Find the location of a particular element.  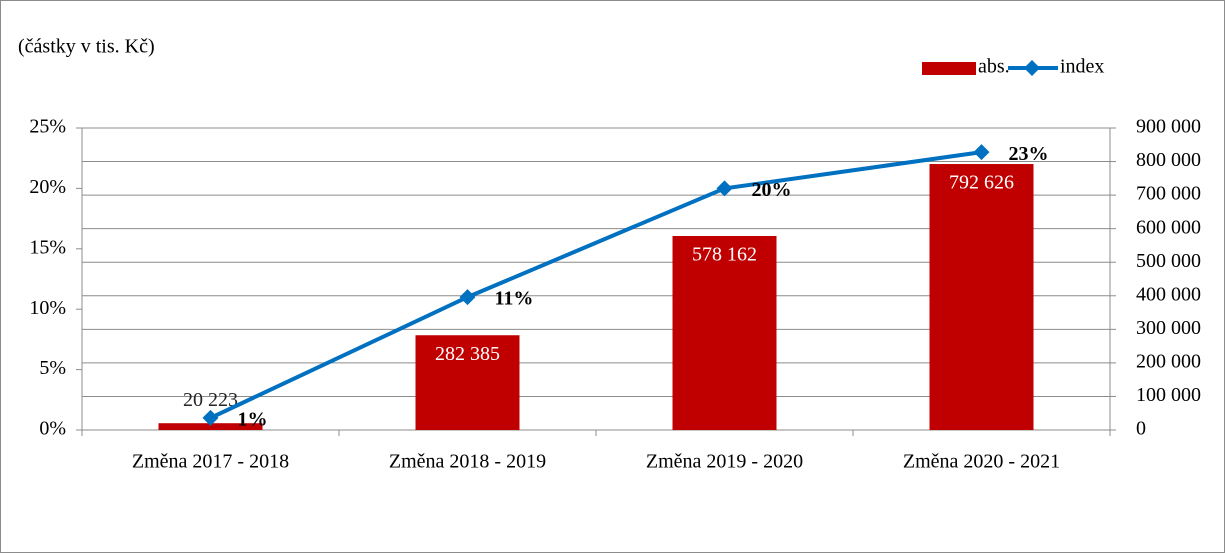

y2-tick-label: 600 000 is located at coordinates (1168, 227).